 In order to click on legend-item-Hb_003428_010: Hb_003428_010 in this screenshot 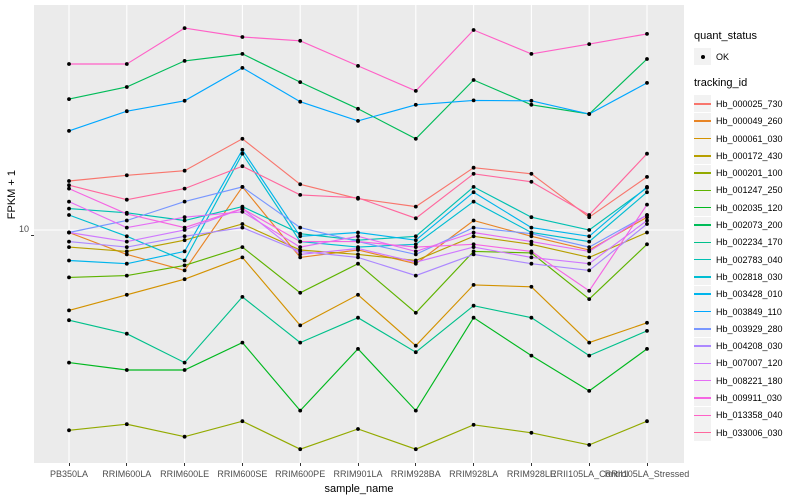, I will do `click(747, 294)`.